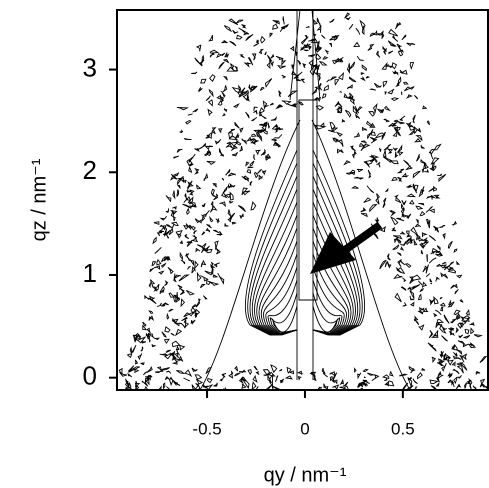  Describe the element at coordinates (346, 247) in the screenshot. I see `arrow-annotation` at that location.